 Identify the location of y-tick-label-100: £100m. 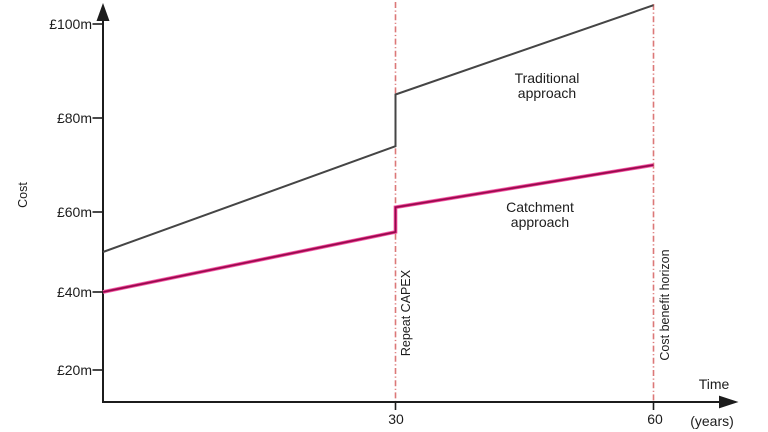
(70, 24).